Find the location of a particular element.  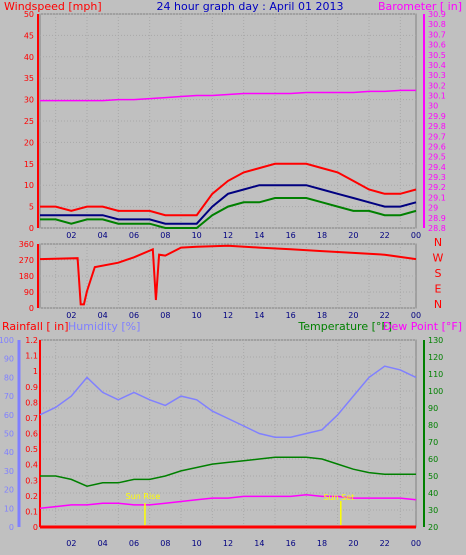

temperature-y-tick: 40 is located at coordinates (433, 493).